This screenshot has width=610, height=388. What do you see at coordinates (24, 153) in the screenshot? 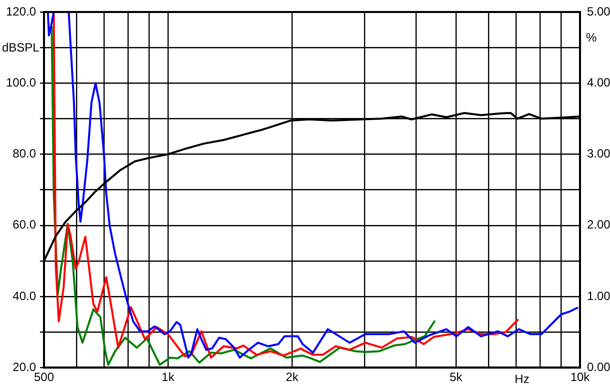
I see `y-tick-label: 80.0` at bounding box center [24, 153].